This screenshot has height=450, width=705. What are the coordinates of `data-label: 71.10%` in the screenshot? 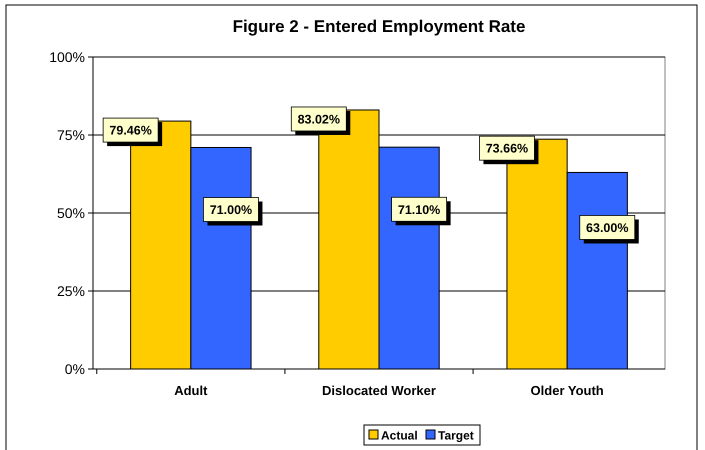 It's located at (419, 209).